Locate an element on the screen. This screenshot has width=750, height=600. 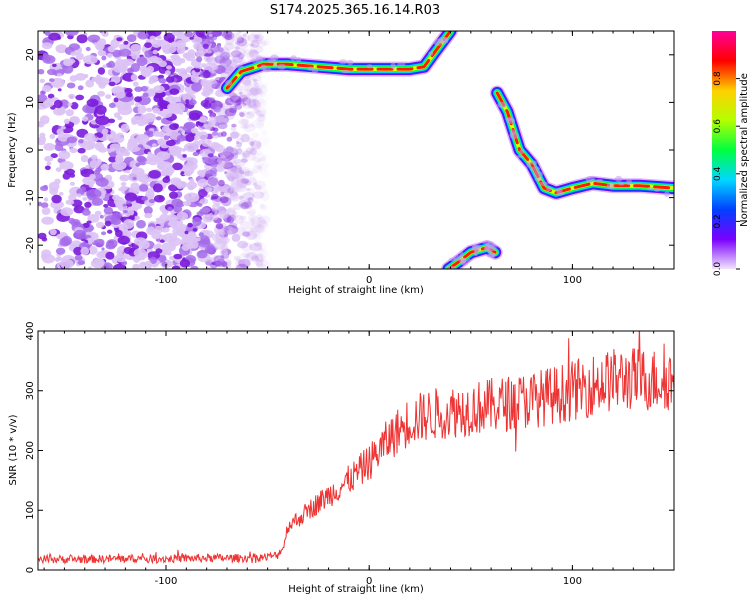
trace-core is located at coordinates (338, 60).